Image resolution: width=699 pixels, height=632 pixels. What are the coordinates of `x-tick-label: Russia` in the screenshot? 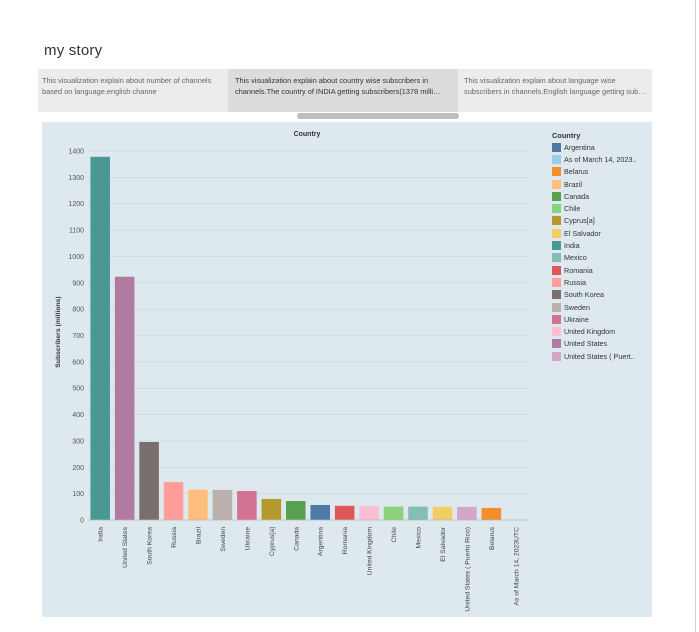 It's located at (174, 537).